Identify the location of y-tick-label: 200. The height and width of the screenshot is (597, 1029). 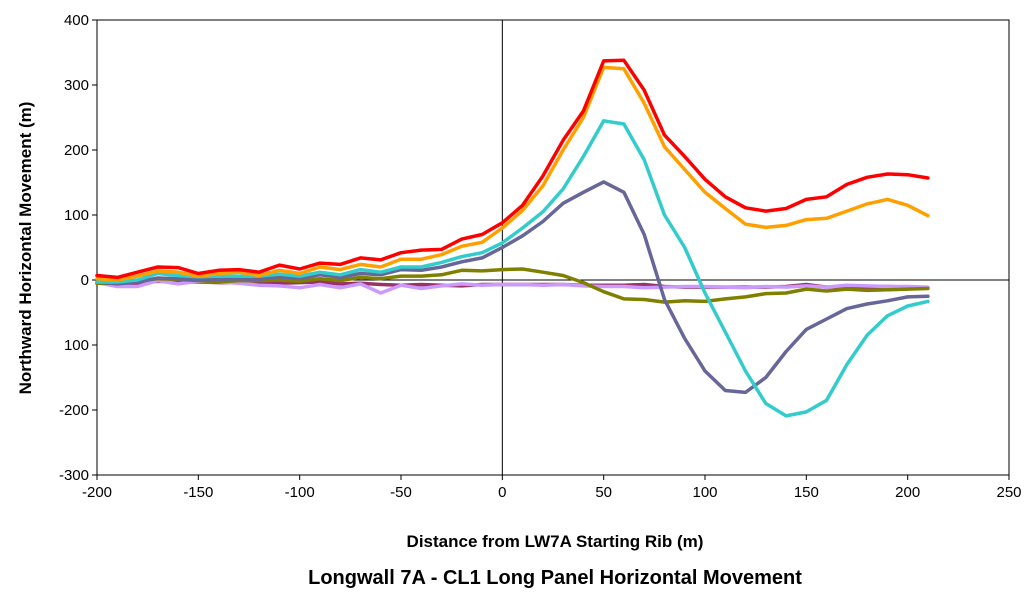
(76, 150).